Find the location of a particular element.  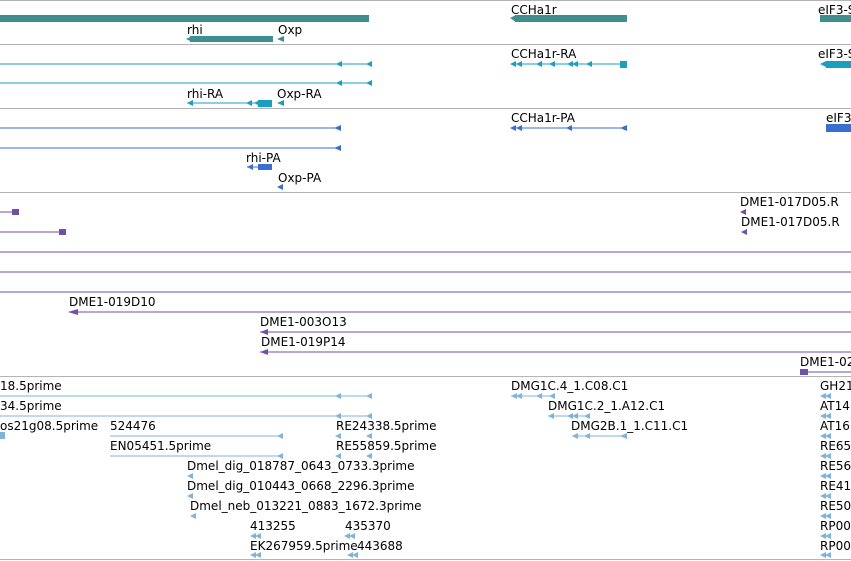

protein-label-ccha1r-pa: CCHa1r-PA is located at coordinates (543, 118).